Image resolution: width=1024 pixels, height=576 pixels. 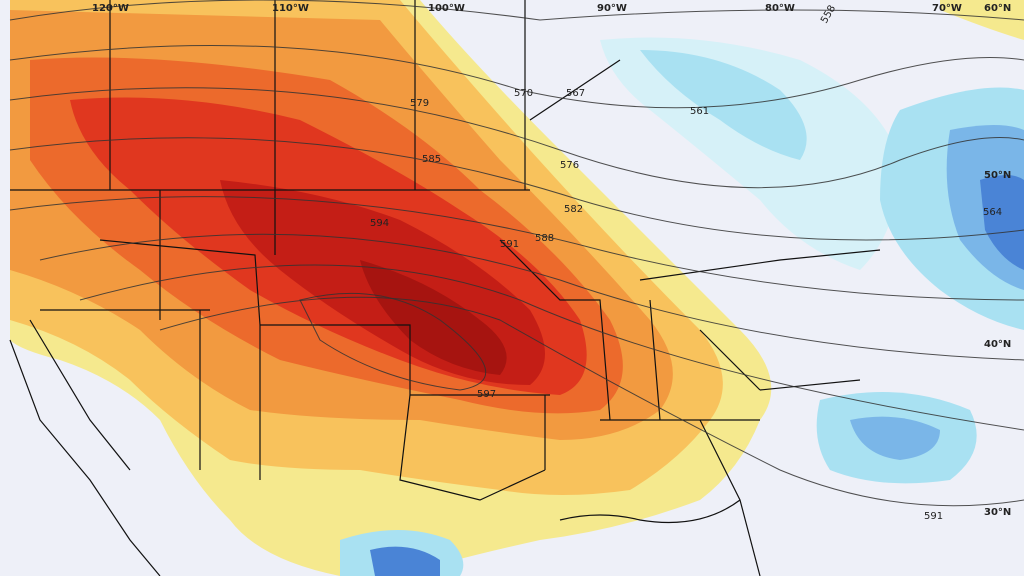 I want to click on latitude-label: 50°N, so click(x=997, y=175).